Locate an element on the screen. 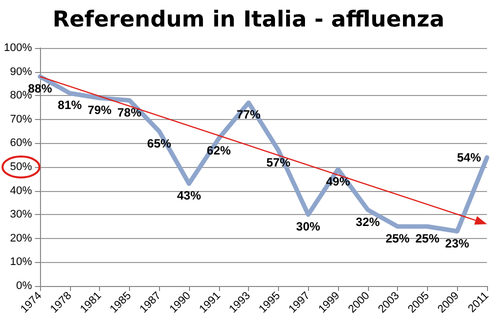 The width and height of the screenshot is (497, 336). data-label: 62% is located at coordinates (219, 150).